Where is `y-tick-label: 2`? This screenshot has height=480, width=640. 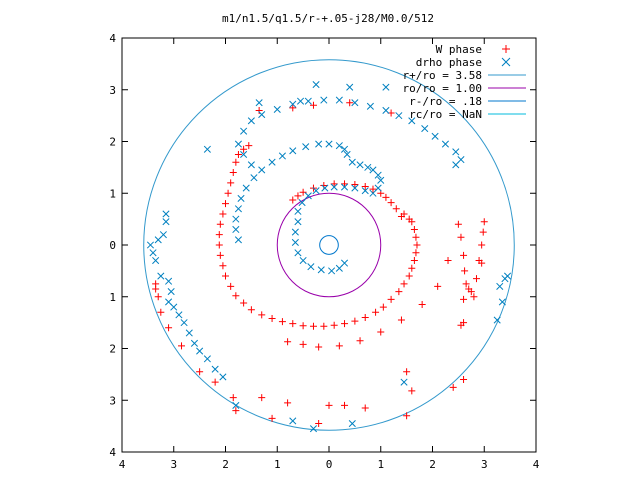
y-tick-label: 2 is located at coordinates (112, 349).